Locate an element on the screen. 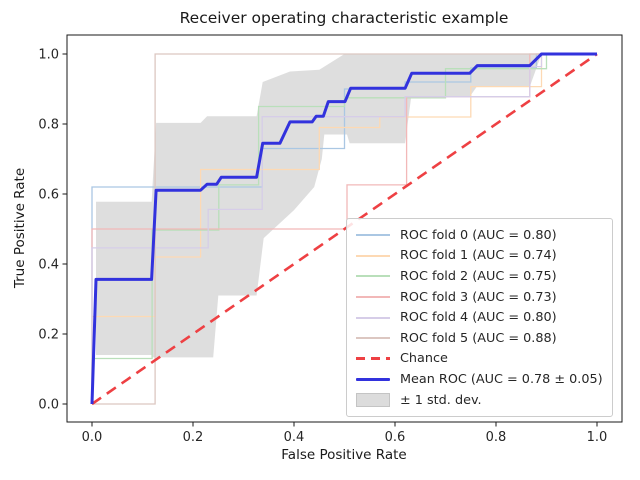  y-tick-label: 0.6 is located at coordinates (48, 195).